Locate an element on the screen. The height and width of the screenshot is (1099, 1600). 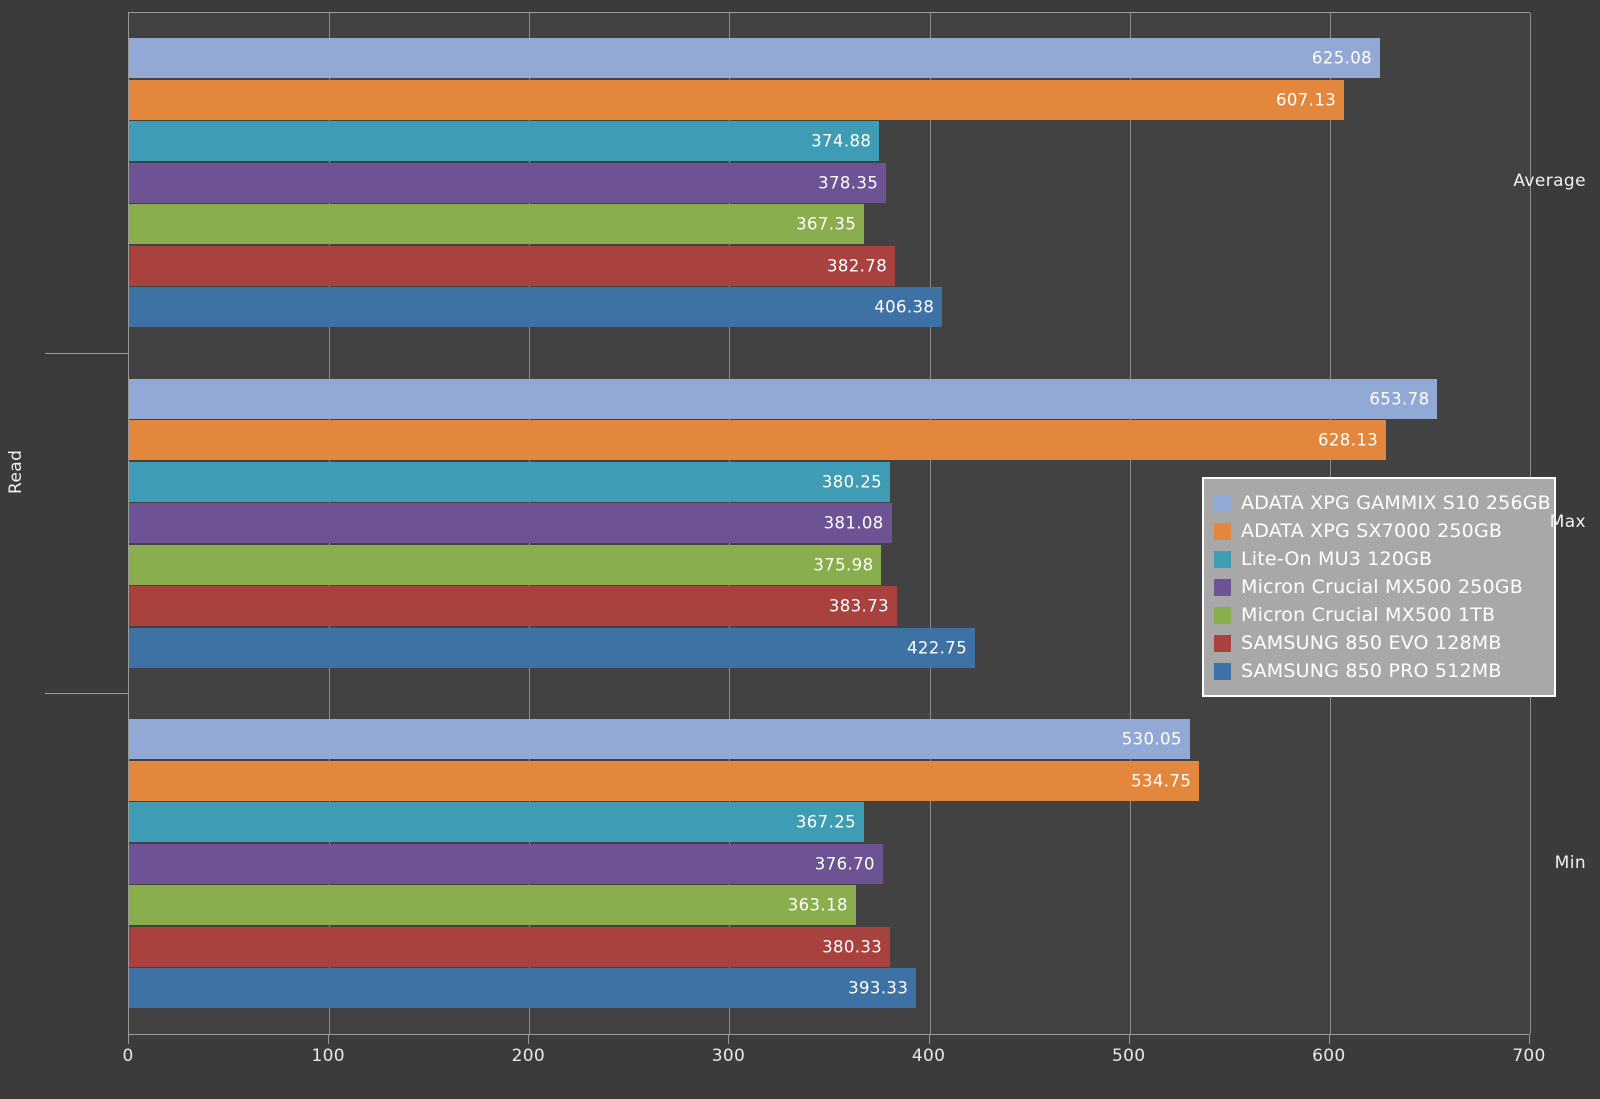
legend-item-label: ADATA XPG SX7000 250GB is located at coordinates (1372, 531).